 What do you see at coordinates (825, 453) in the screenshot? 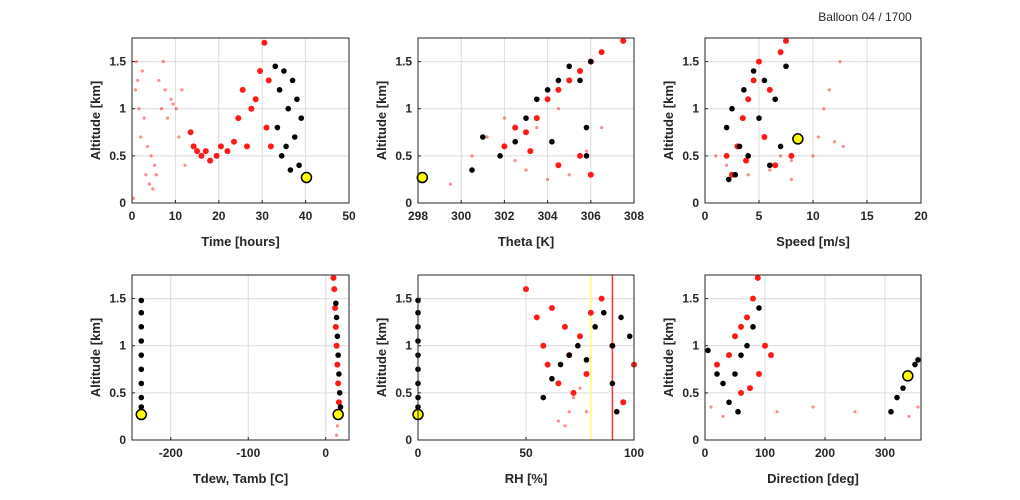
I see `x-tick-label: 200` at bounding box center [825, 453].